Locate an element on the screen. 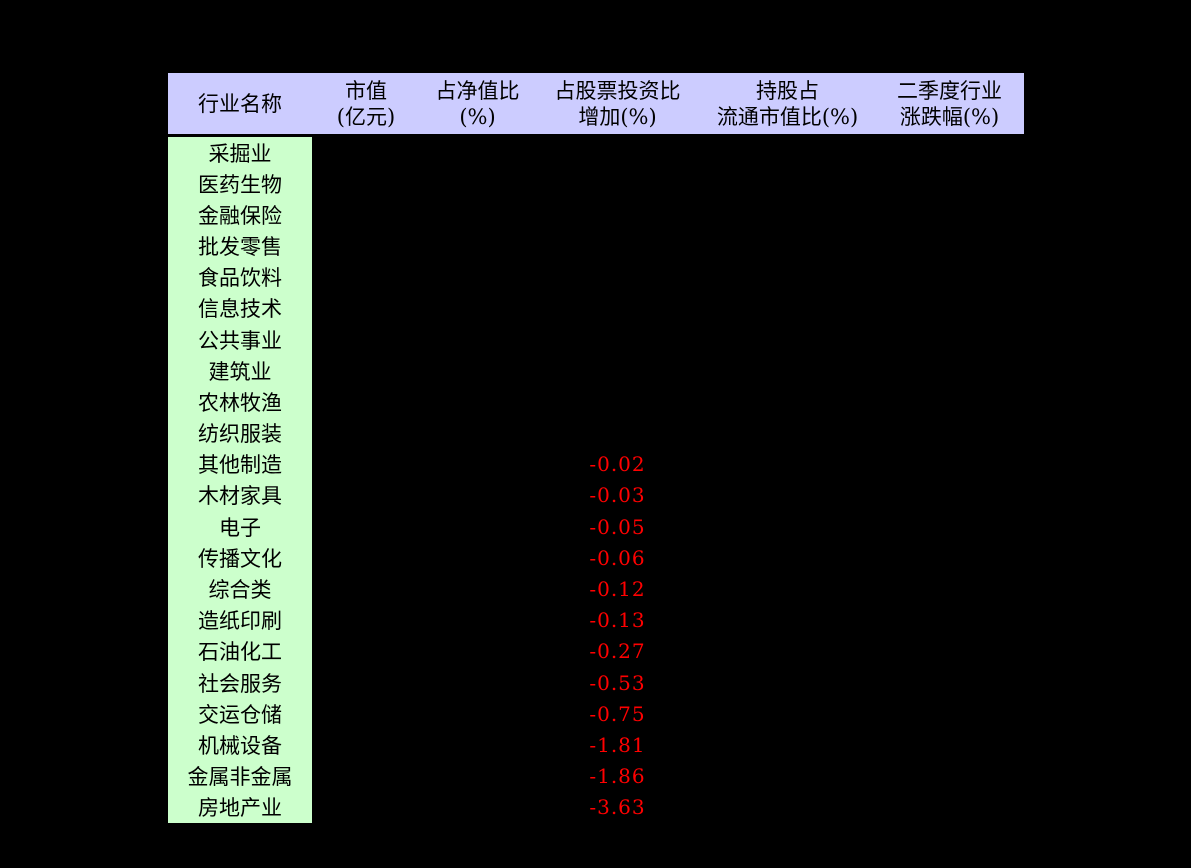 Image resolution: width=1191 pixels, height=868 pixels. table-row: 社会服务 -0.53 is located at coordinates (596, 682).